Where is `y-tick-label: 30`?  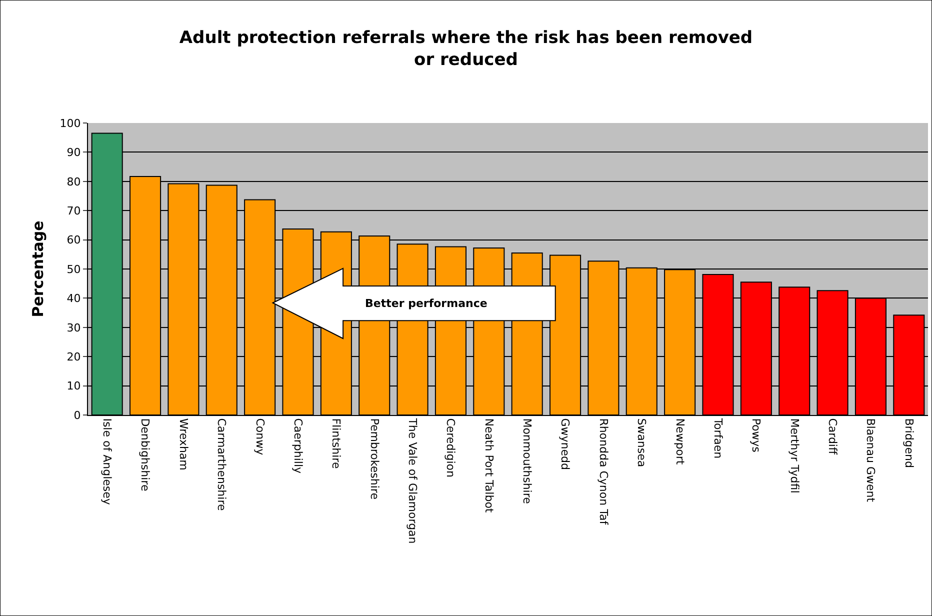 y-tick-label: 30 is located at coordinates (73, 327).